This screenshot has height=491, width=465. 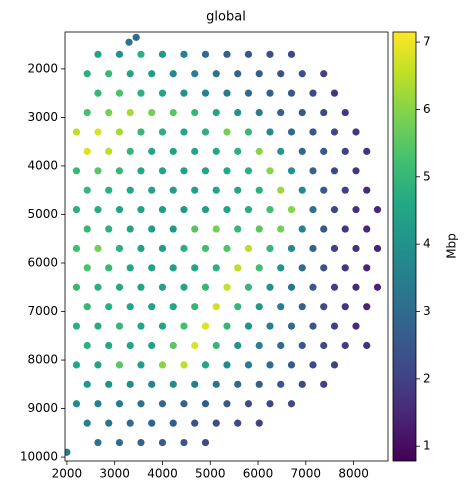 I want to click on colorbar-label: Mbp, so click(x=452, y=246).